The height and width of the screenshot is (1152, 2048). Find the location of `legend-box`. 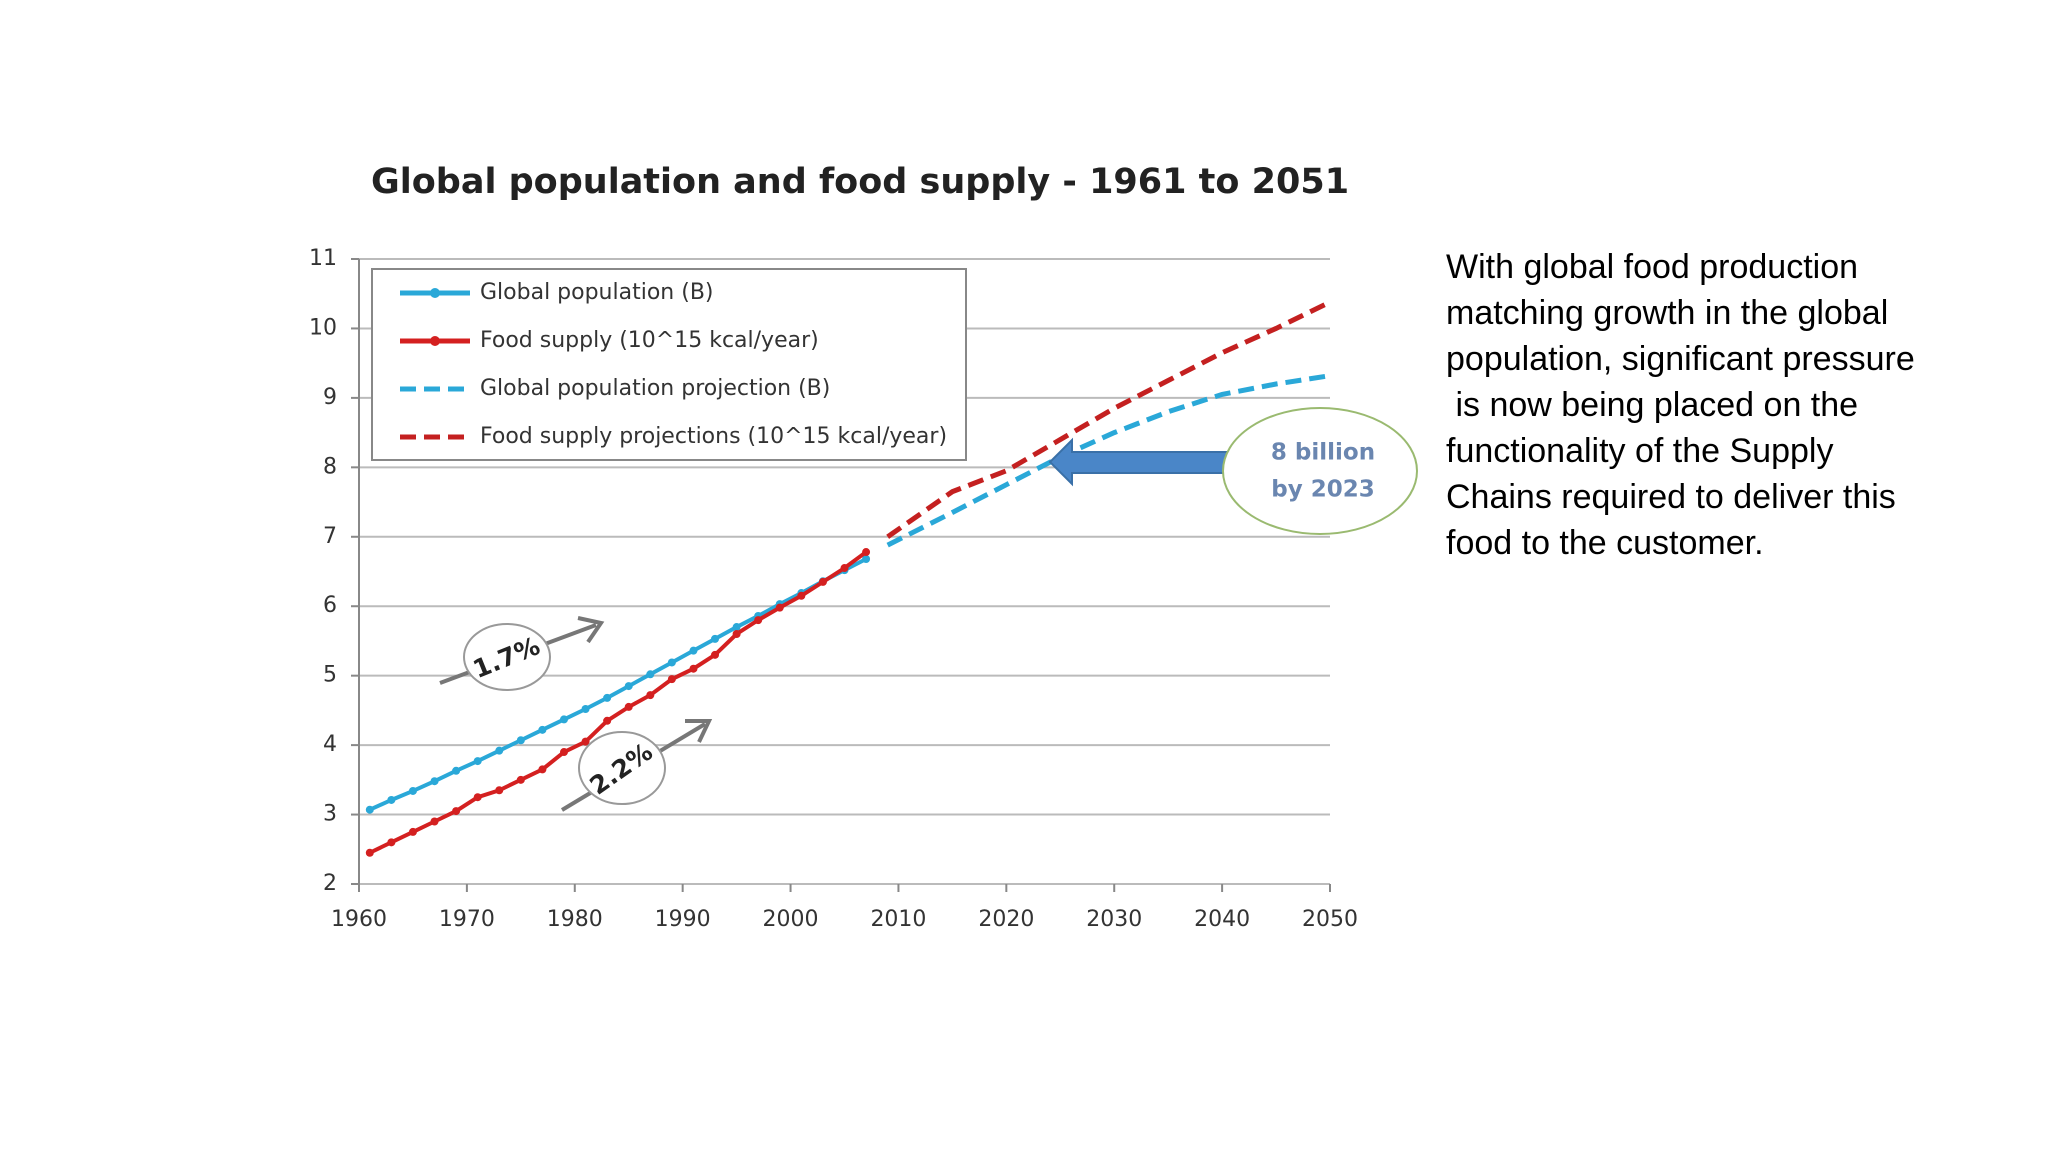

legend-box is located at coordinates (669, 364).